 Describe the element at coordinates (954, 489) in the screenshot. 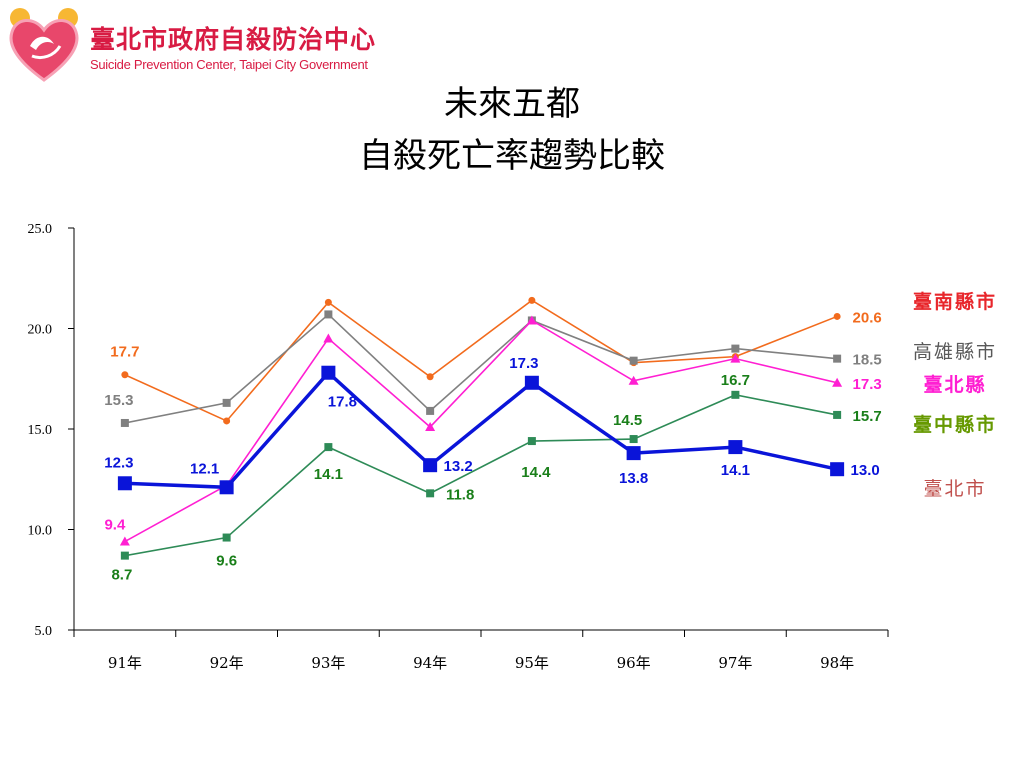

I see `legend-entry: 臺北市` at that location.